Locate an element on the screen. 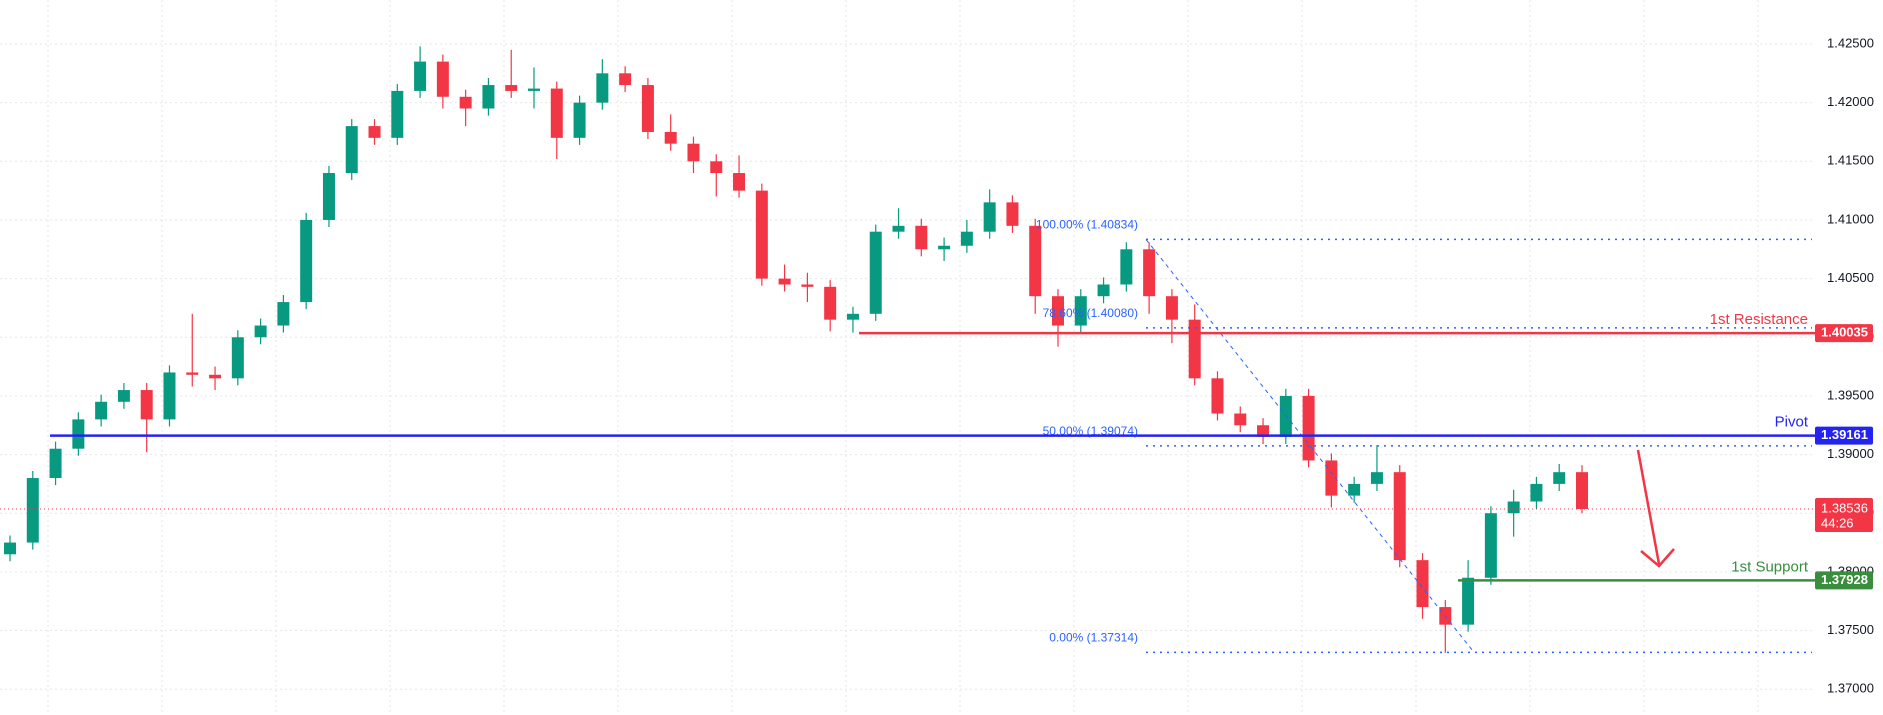 This screenshot has height=715, width=1883. y-tick-label: 1.39500 is located at coordinates (1850, 394).